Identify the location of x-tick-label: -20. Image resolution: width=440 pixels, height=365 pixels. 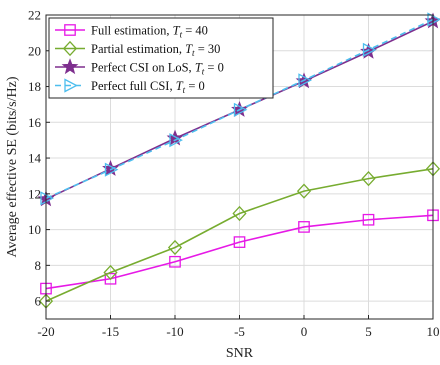
(45, 331).